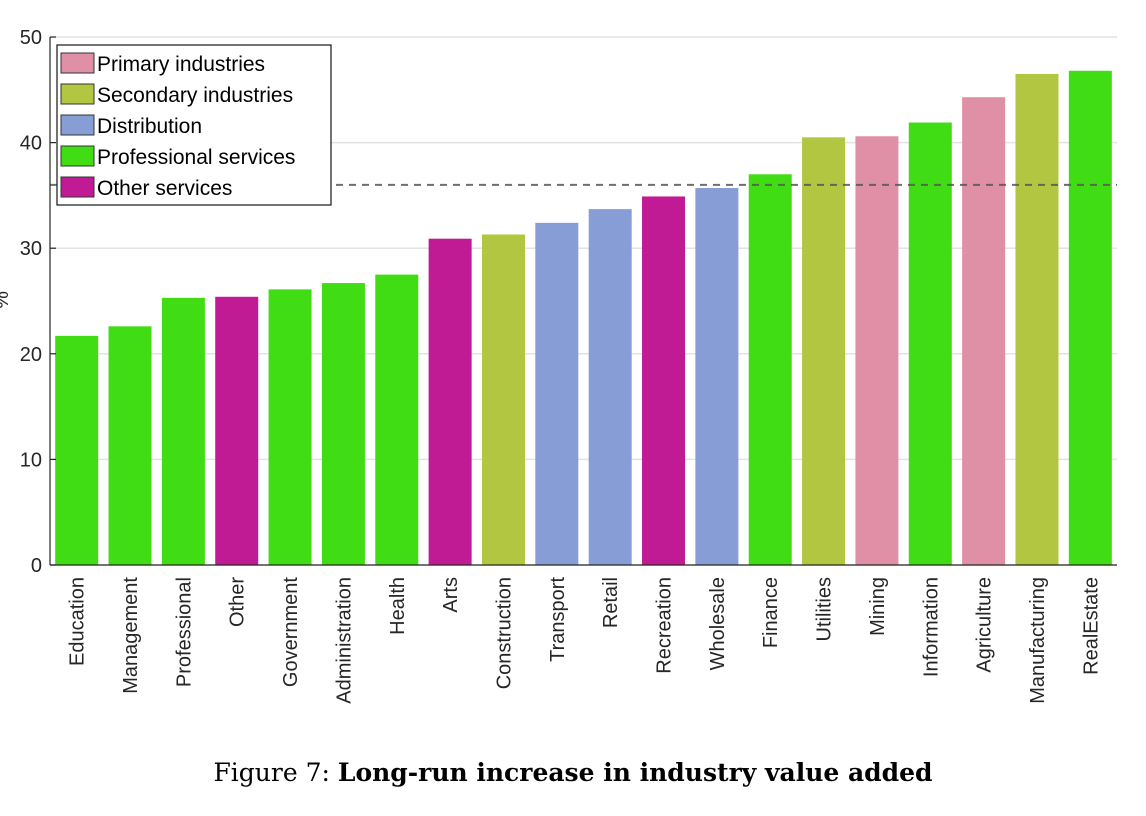  What do you see at coordinates (450, 402) in the screenshot?
I see `bar-arts` at bounding box center [450, 402].